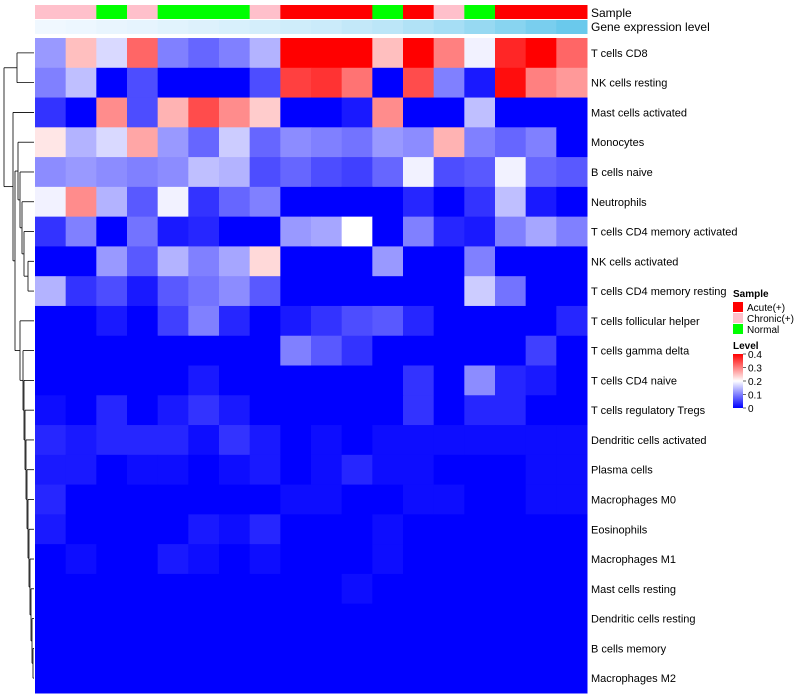  What do you see at coordinates (639, 113) in the screenshot?
I see `row-label: Mast cells activated` at bounding box center [639, 113].